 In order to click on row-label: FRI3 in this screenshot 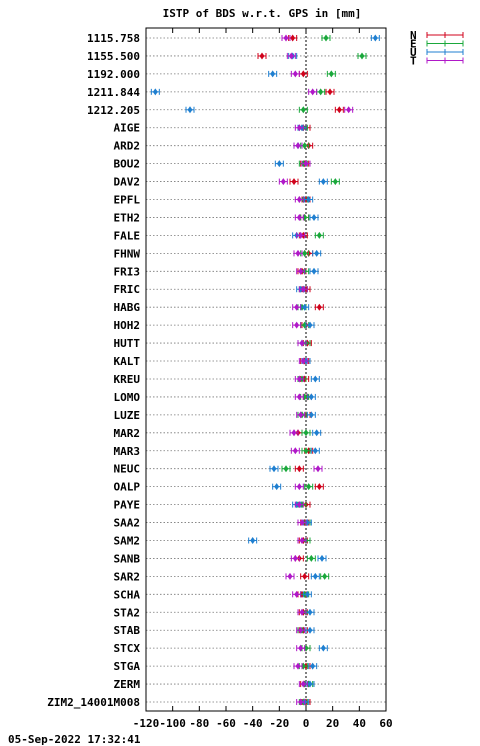, I will do `click(127, 271)`.